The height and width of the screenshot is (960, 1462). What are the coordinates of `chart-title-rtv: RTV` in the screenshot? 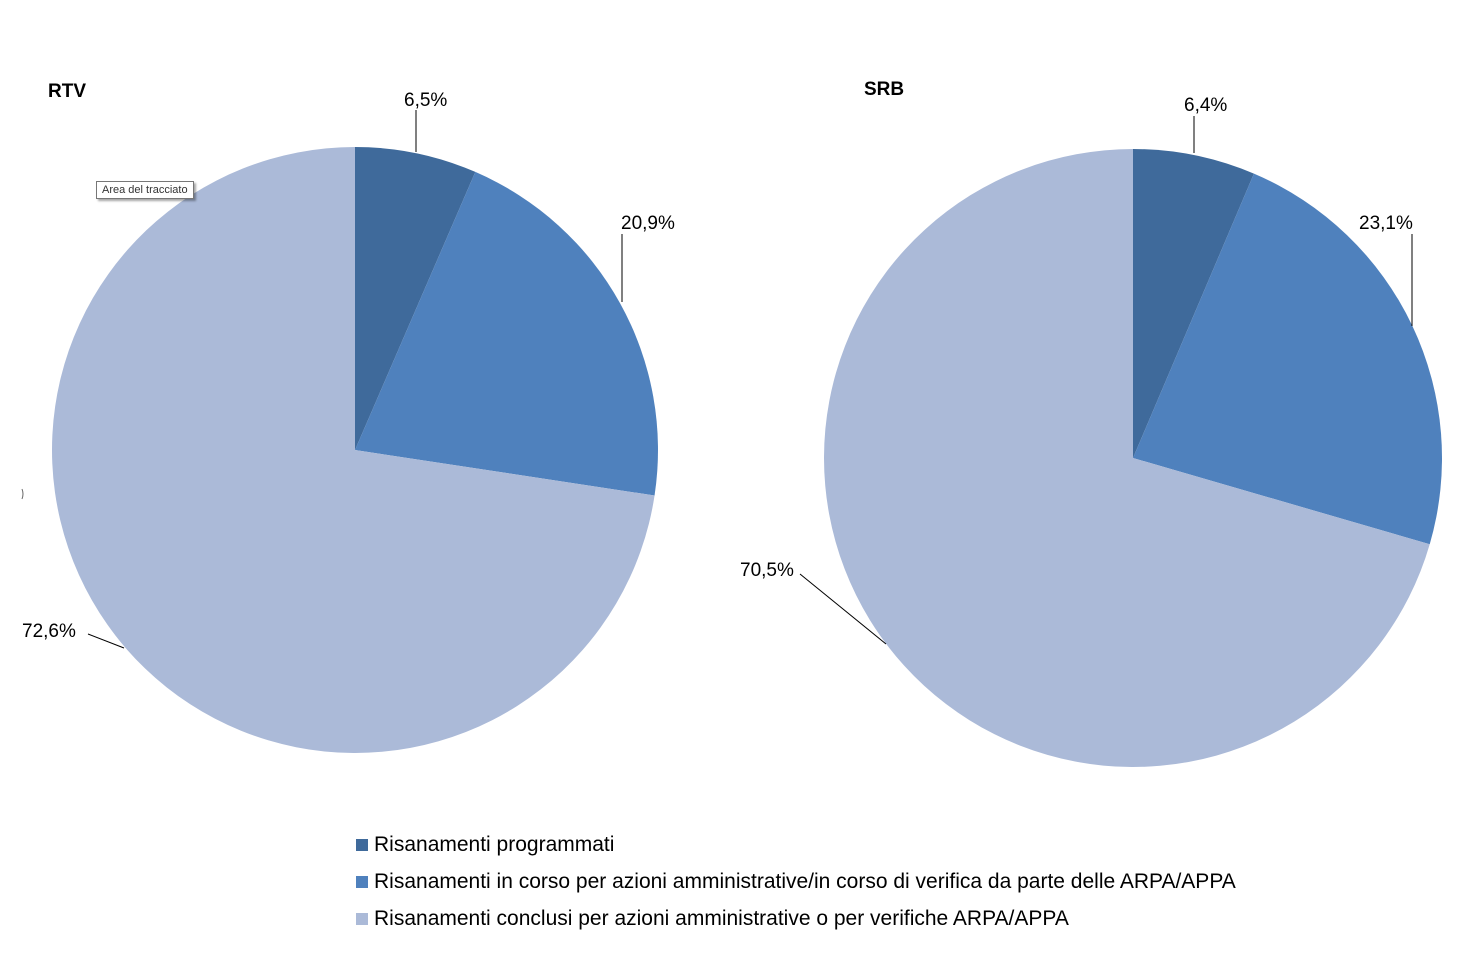 It's located at (67, 91).